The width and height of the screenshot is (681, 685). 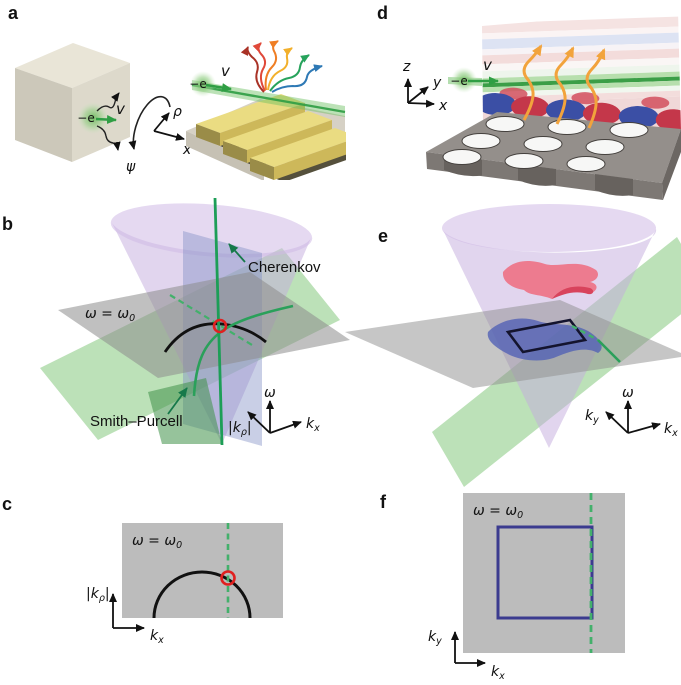 What do you see at coordinates (237, 253) in the screenshot?
I see `cherenkov-pointer-arrow-icon` at bounding box center [237, 253].